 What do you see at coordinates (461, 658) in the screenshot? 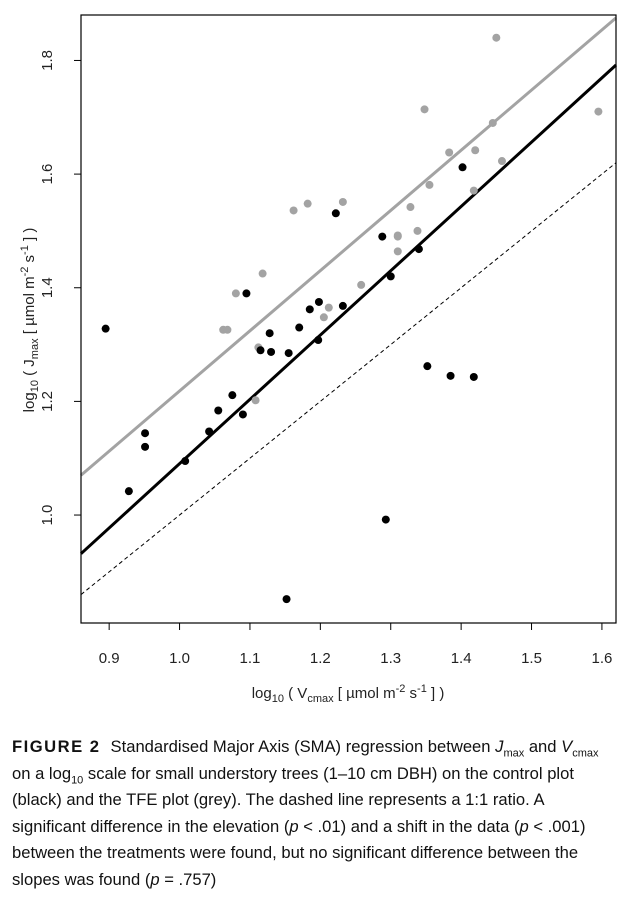
I see `x-tick-label: 1.4` at bounding box center [461, 658].